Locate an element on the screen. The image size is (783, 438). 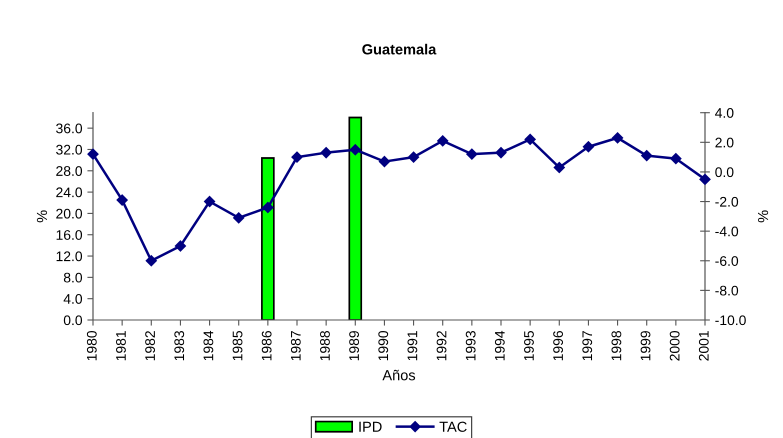
y-tick-label: 12.0 is located at coordinates (69, 256).